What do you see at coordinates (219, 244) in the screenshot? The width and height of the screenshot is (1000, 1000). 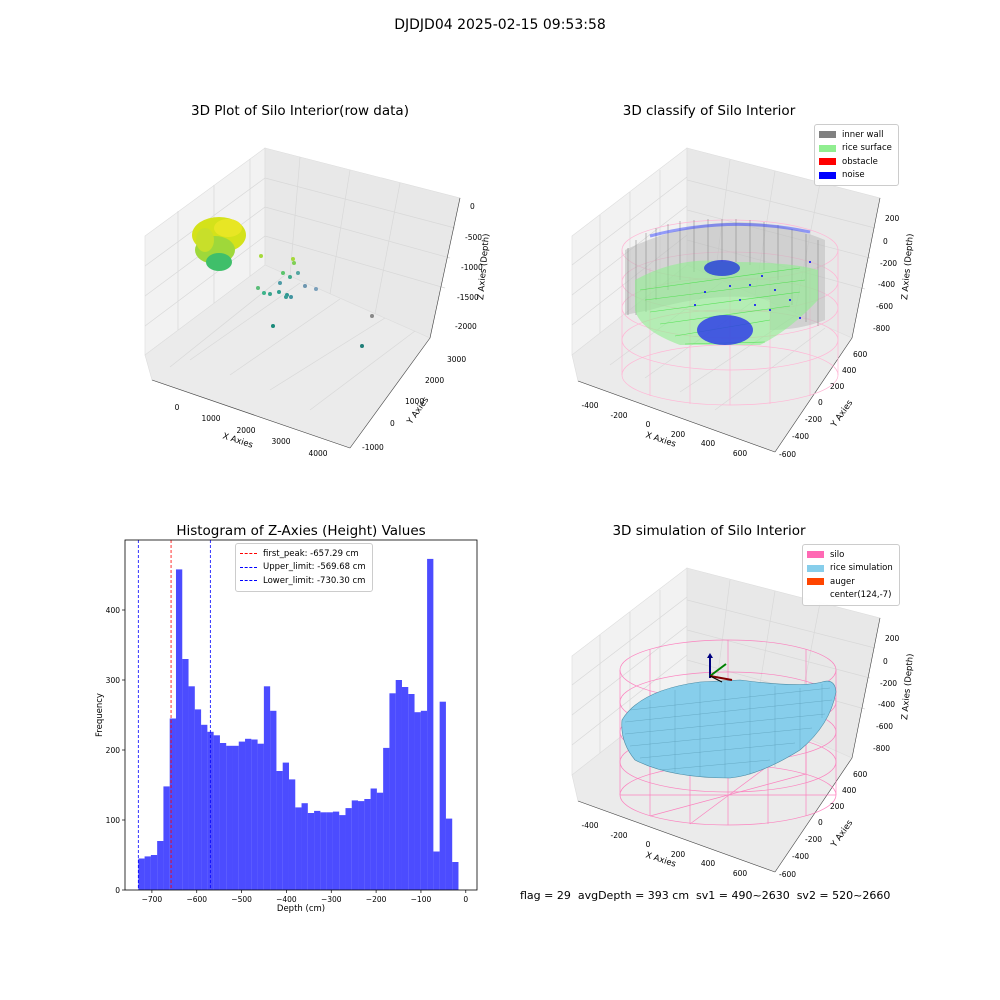 I see `raw-point-cloud` at bounding box center [219, 244].